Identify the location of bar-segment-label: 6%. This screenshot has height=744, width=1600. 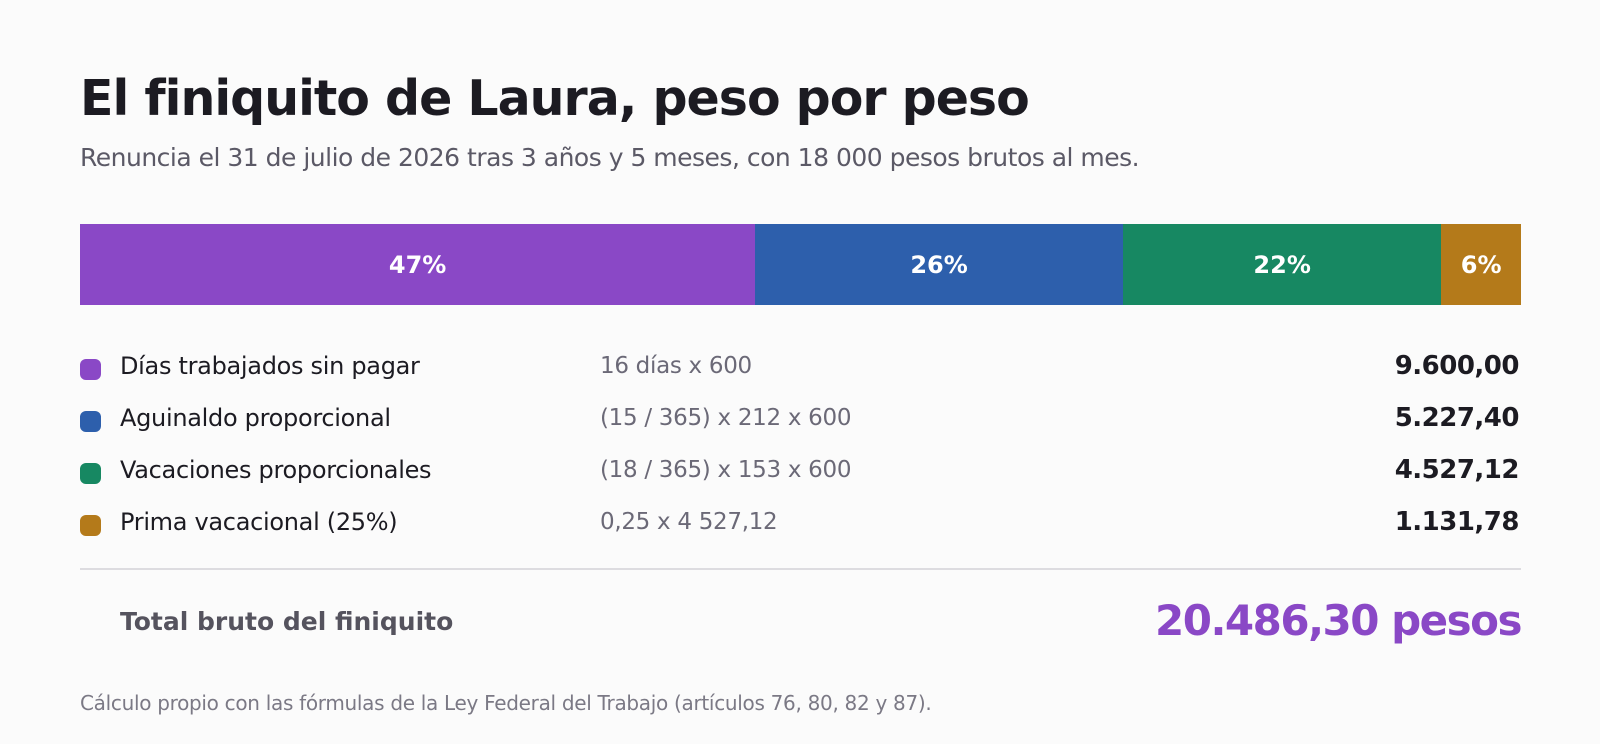
(1481, 264).